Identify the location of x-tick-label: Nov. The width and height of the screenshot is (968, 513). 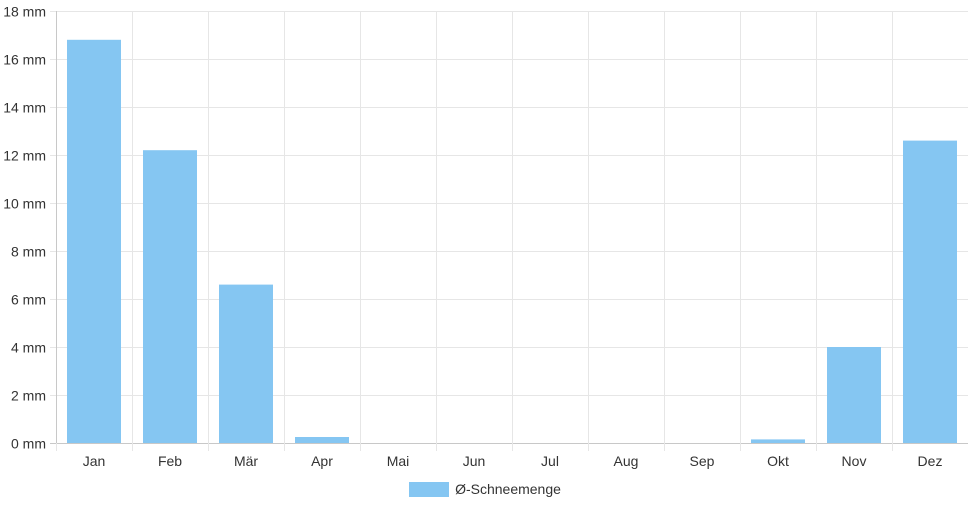
(854, 461).